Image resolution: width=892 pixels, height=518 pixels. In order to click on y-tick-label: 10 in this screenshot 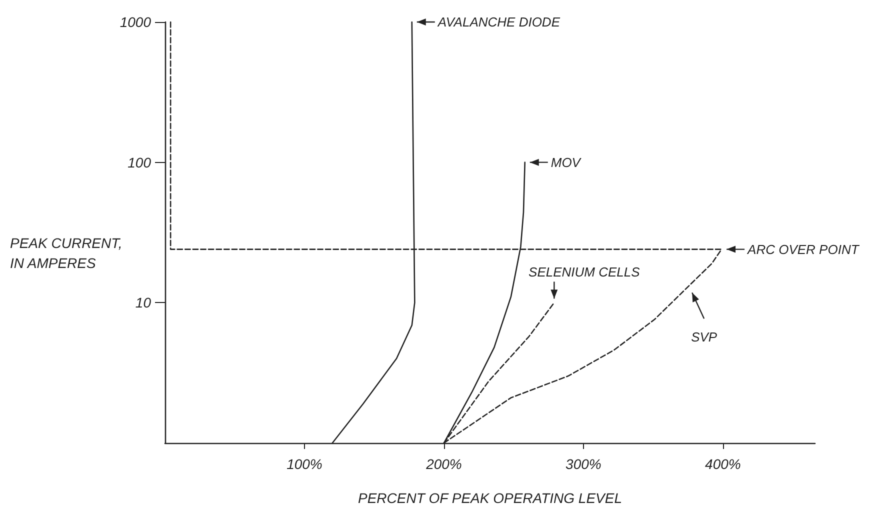, I will do `click(143, 302)`.